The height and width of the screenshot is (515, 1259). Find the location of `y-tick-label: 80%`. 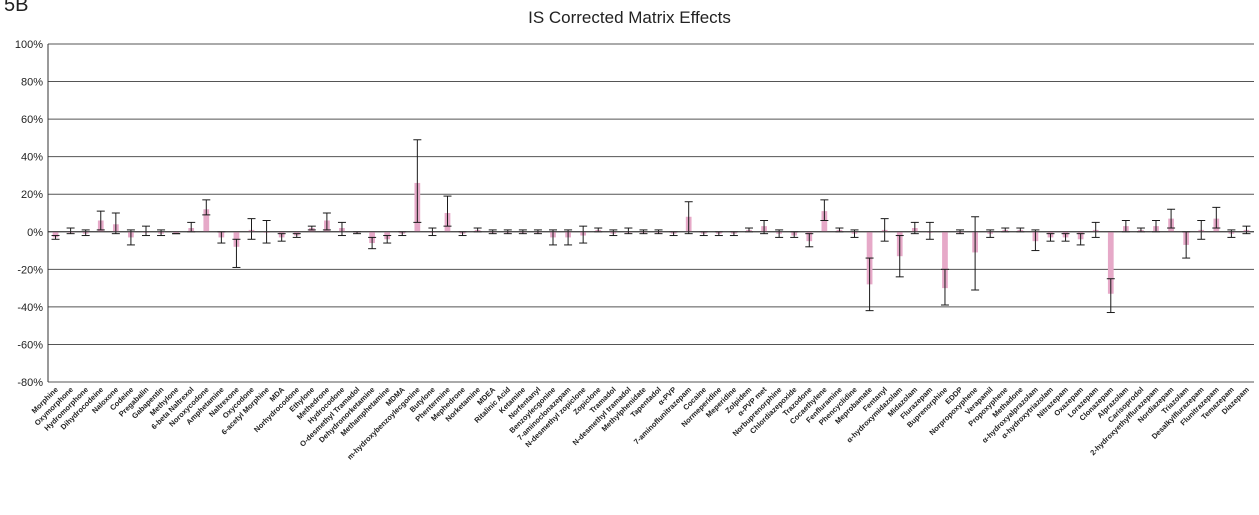

y-tick-label: 80% is located at coordinates (32, 83).